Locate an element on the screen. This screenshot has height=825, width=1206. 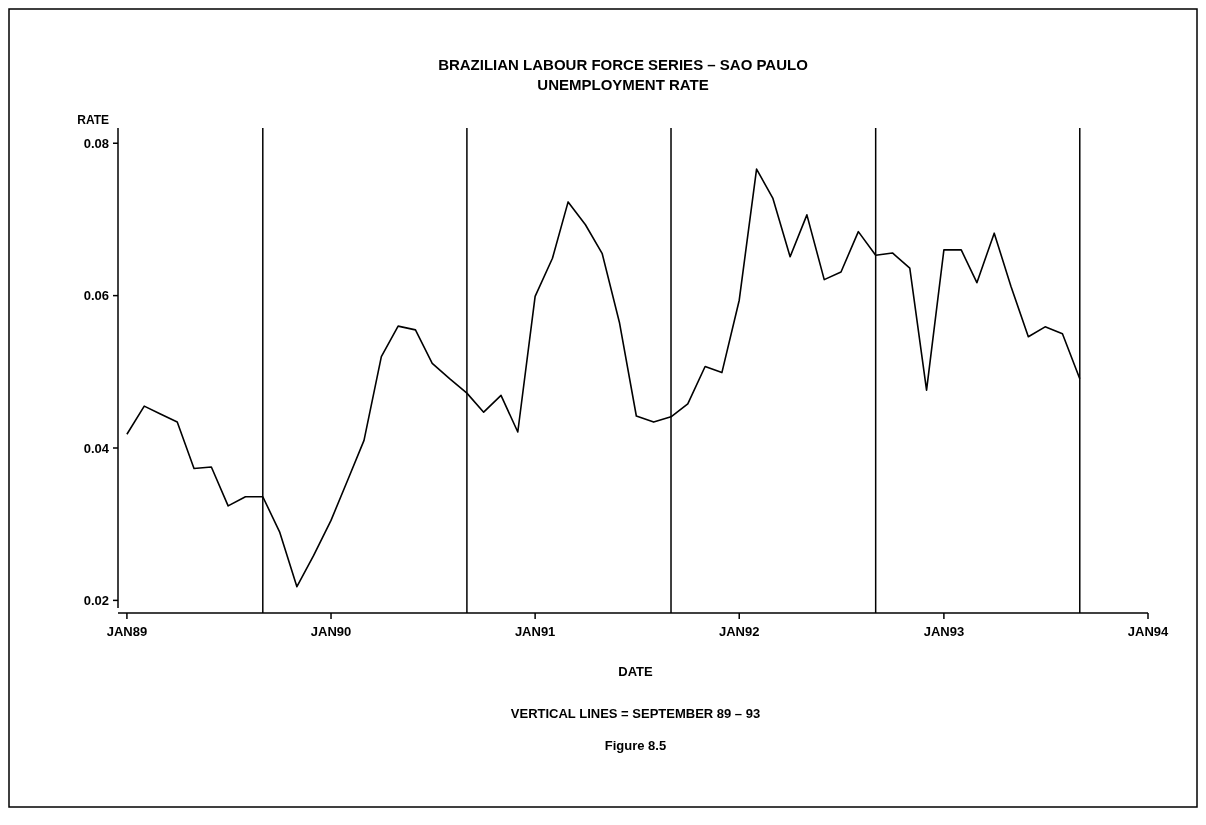
chart-title: BRAZILIAN LABOUR FORCE SERIES – SAO PAULO is located at coordinates (623, 64).